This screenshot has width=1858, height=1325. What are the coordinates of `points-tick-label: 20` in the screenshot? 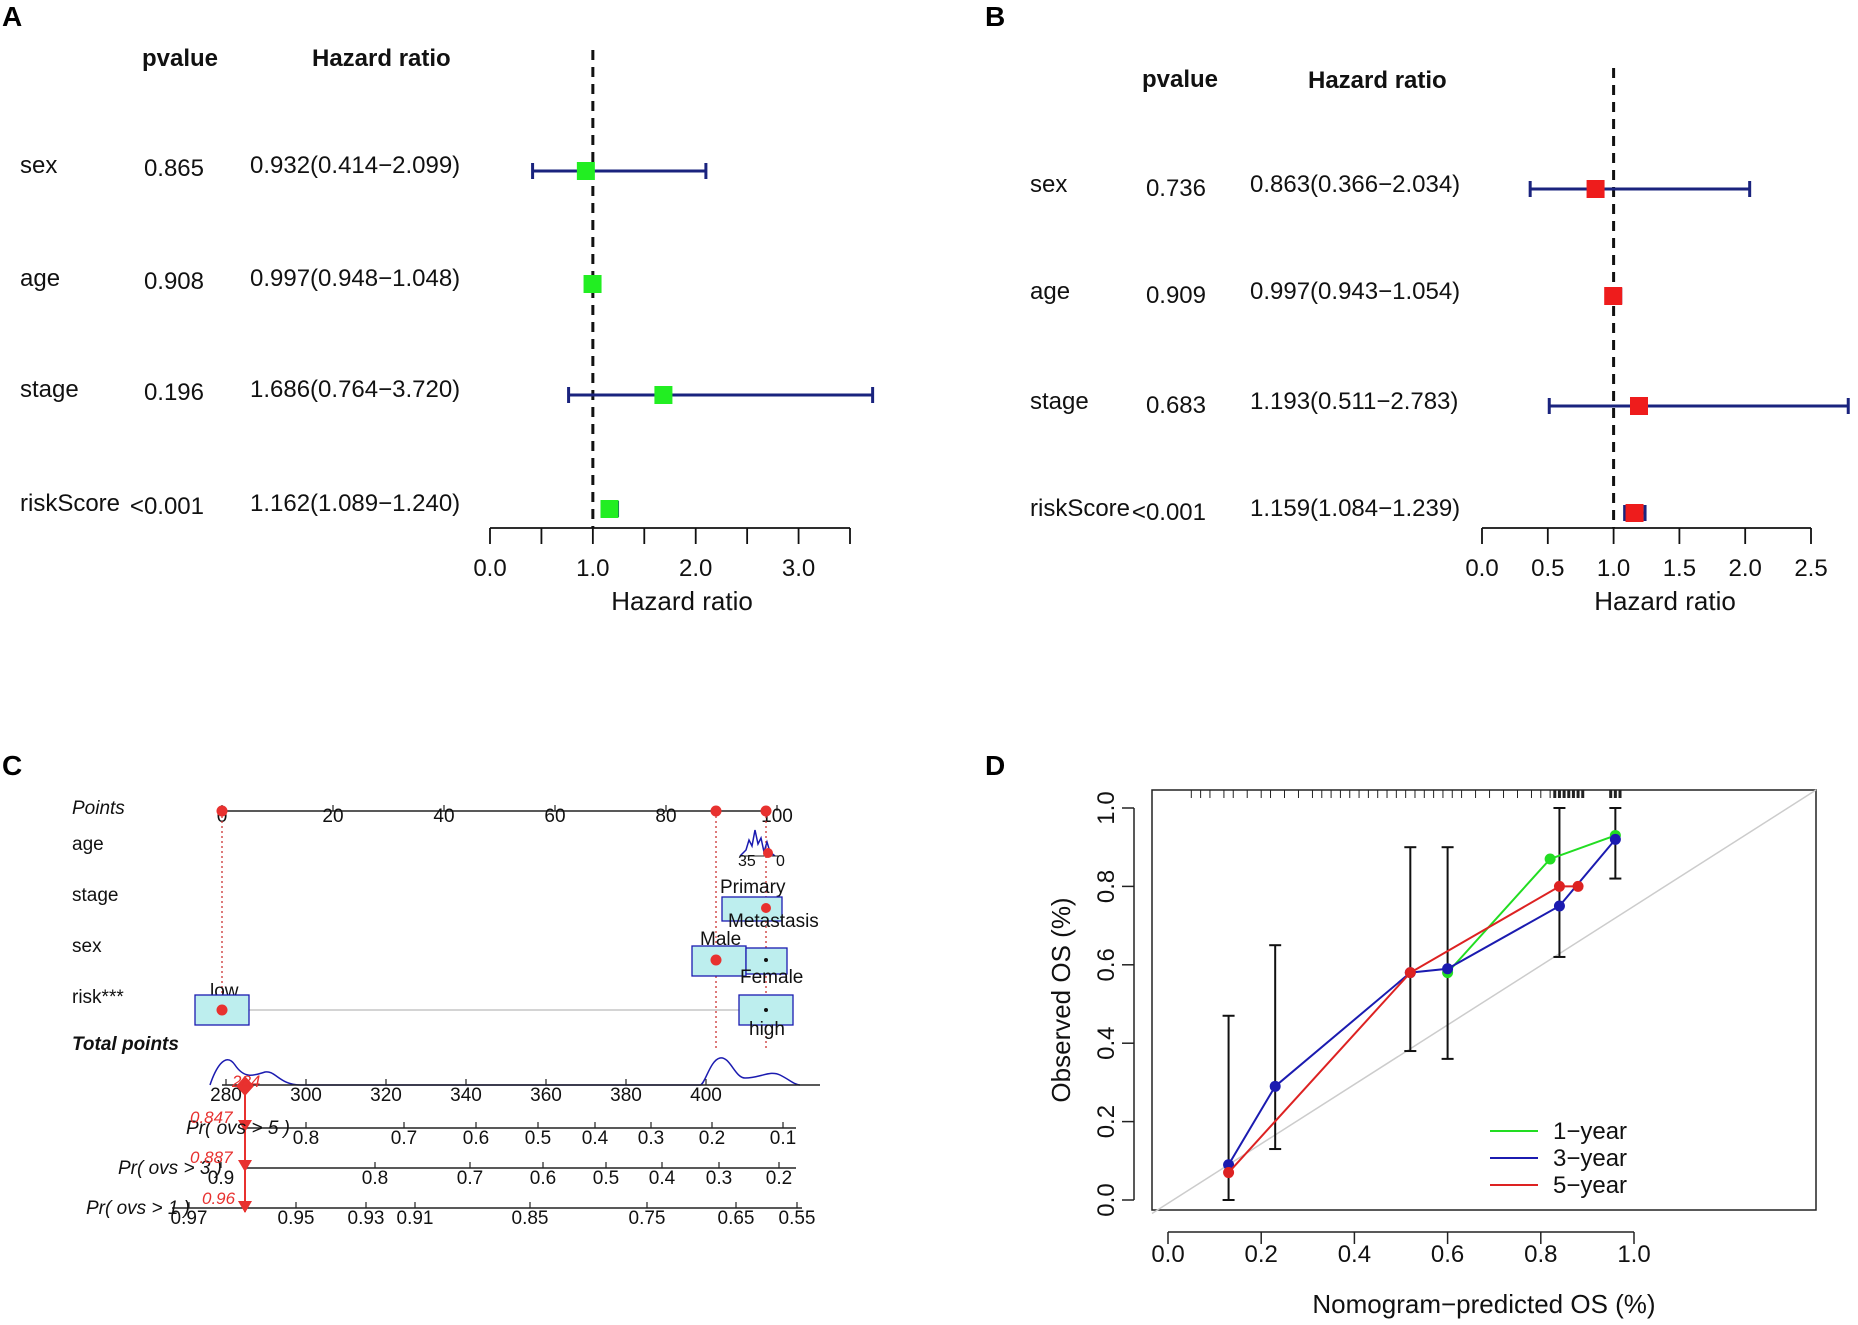 It's located at (332, 816).